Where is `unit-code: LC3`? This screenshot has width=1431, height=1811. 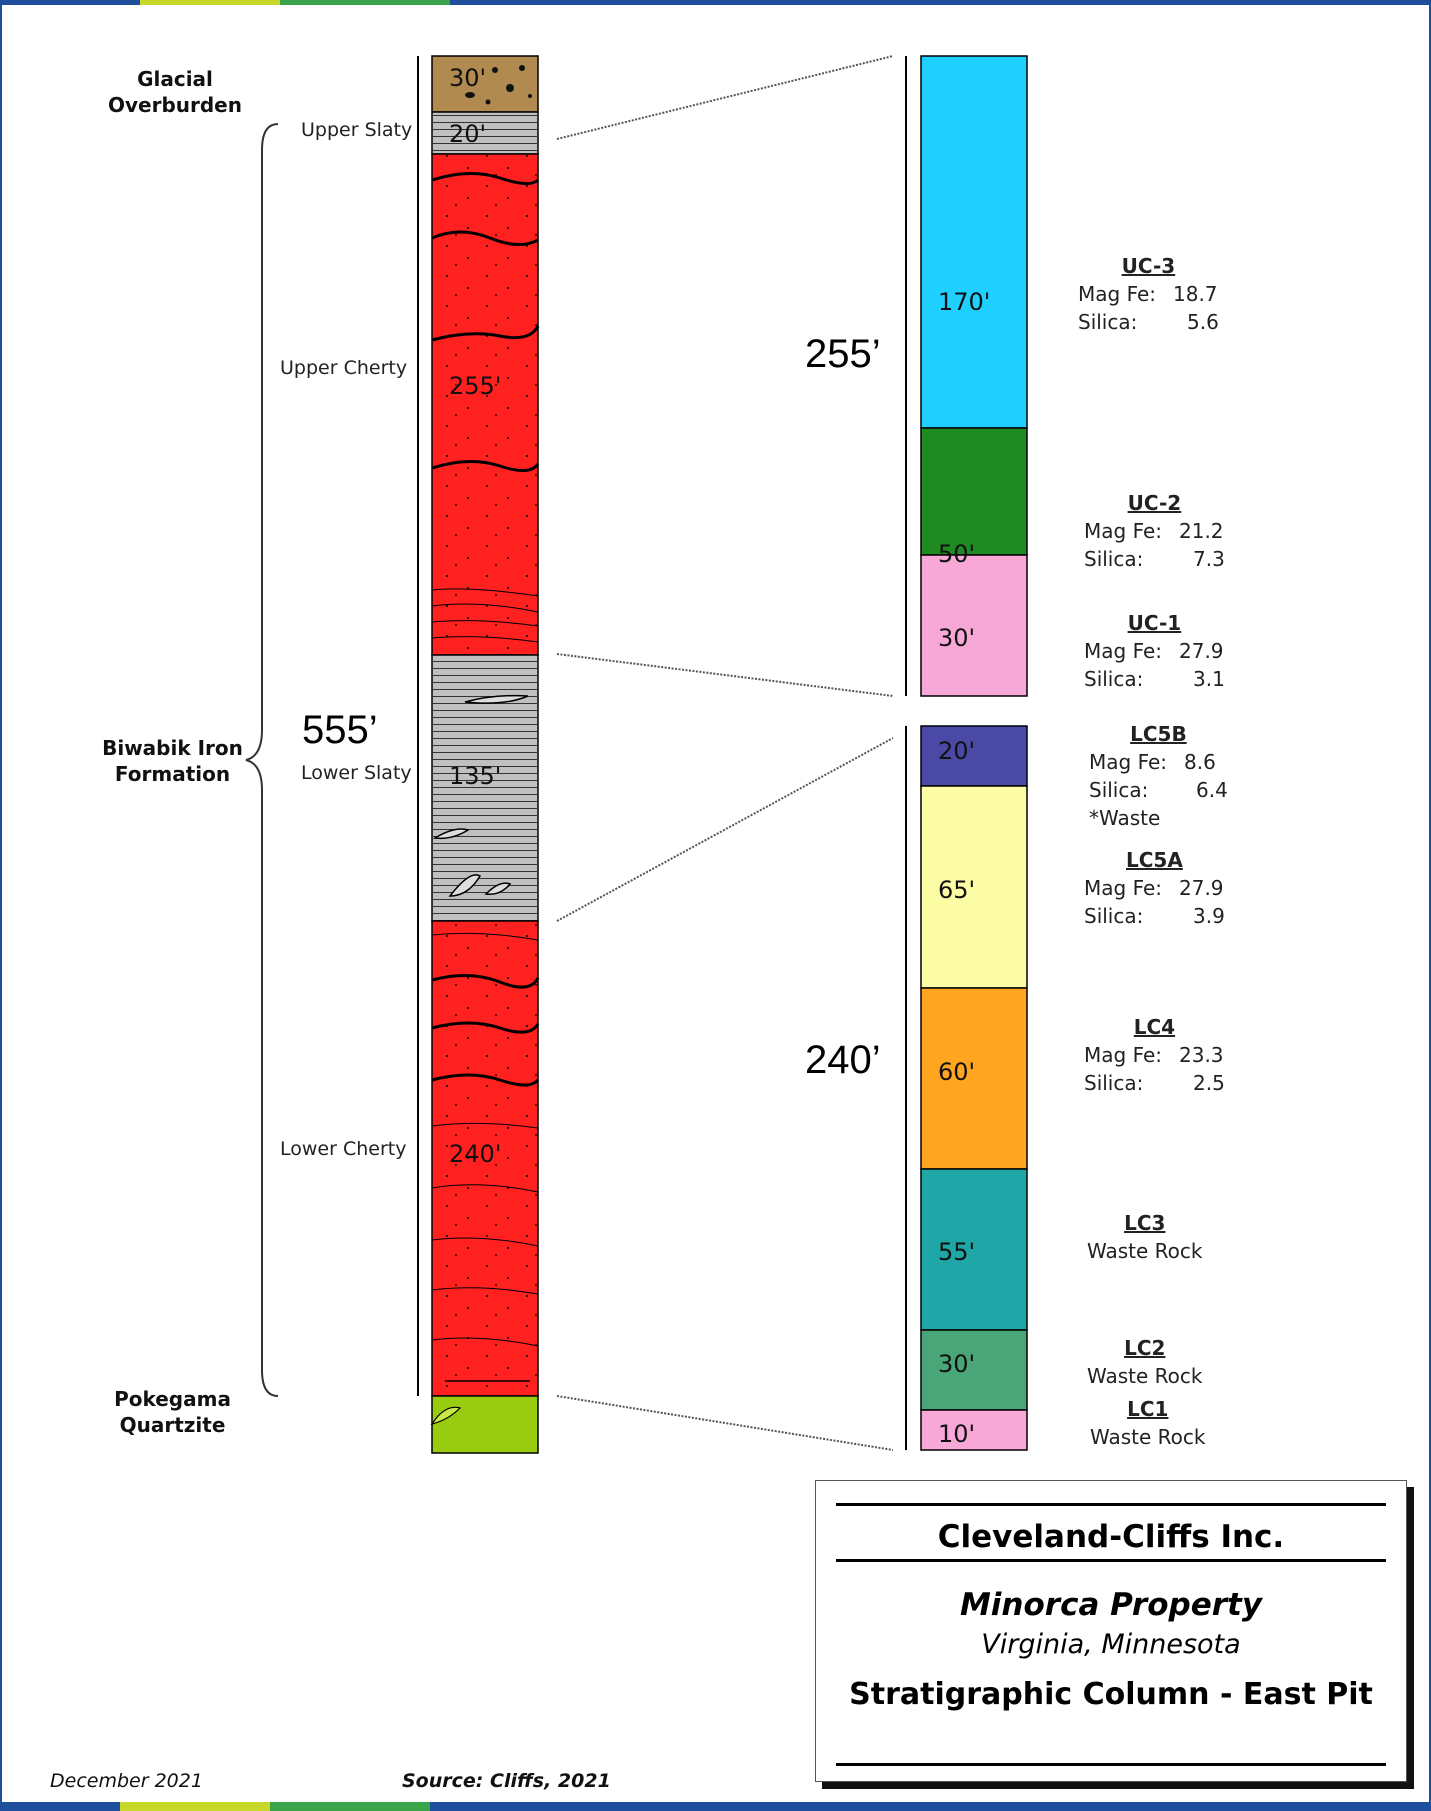 unit-code: LC3 is located at coordinates (1145, 1223).